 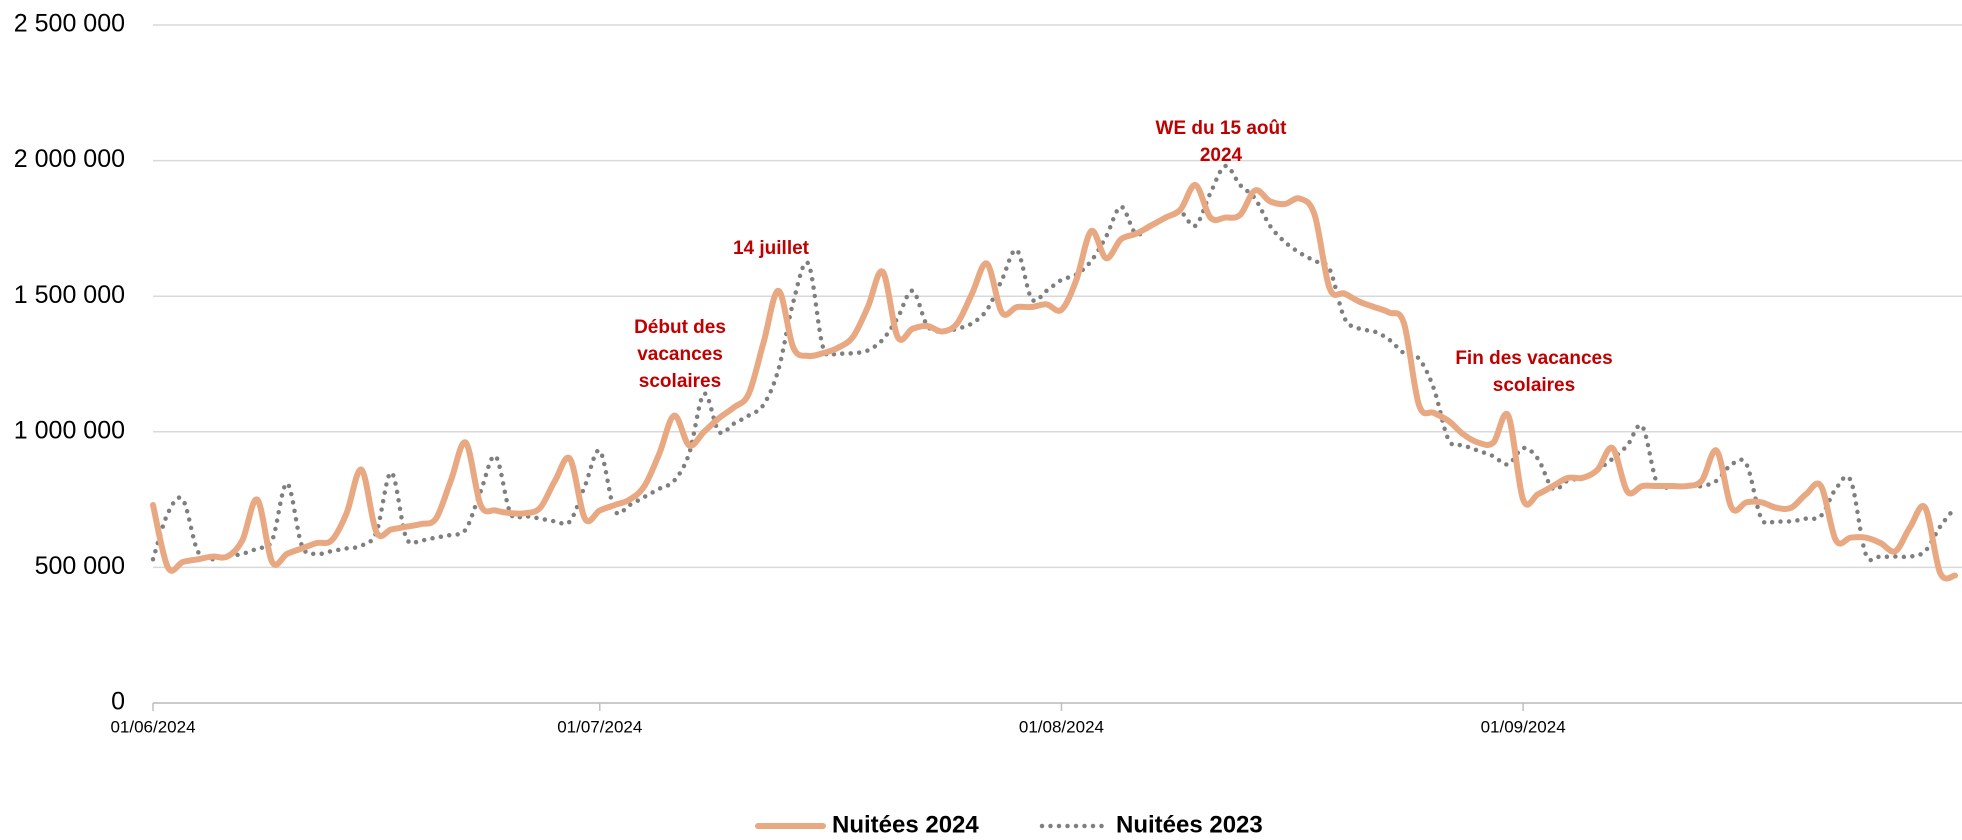 I want to click on x-tick-label: 01/08/2024, so click(x=1061, y=726).